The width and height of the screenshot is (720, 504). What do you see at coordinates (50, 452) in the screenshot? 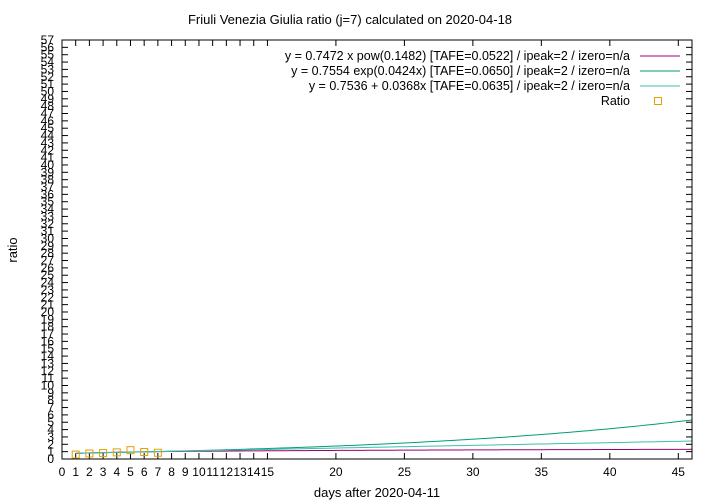
I see `y-tick-label: 1` at bounding box center [50, 452].